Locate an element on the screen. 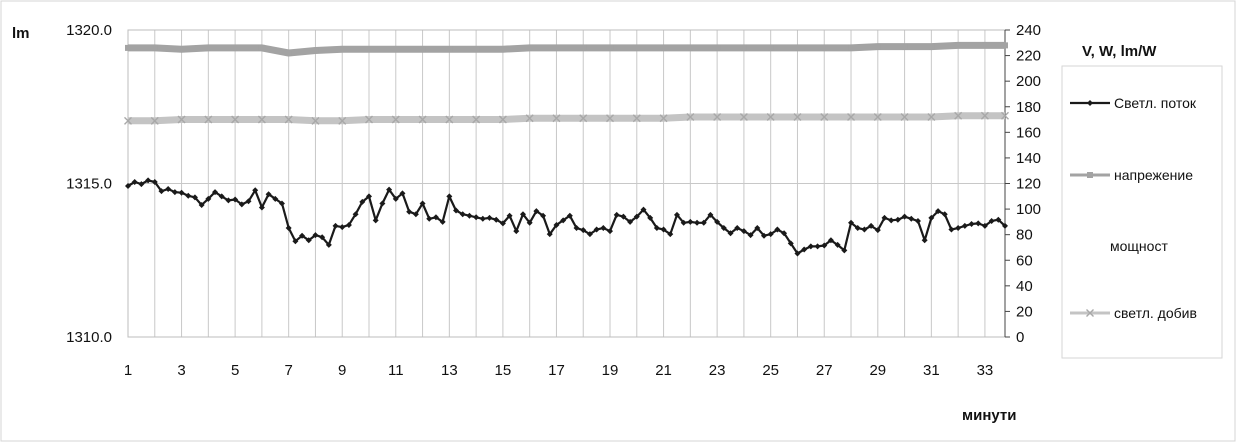 The height and width of the screenshot is (442, 1236). left-tick-label: 1310.0 is located at coordinates (89, 337).